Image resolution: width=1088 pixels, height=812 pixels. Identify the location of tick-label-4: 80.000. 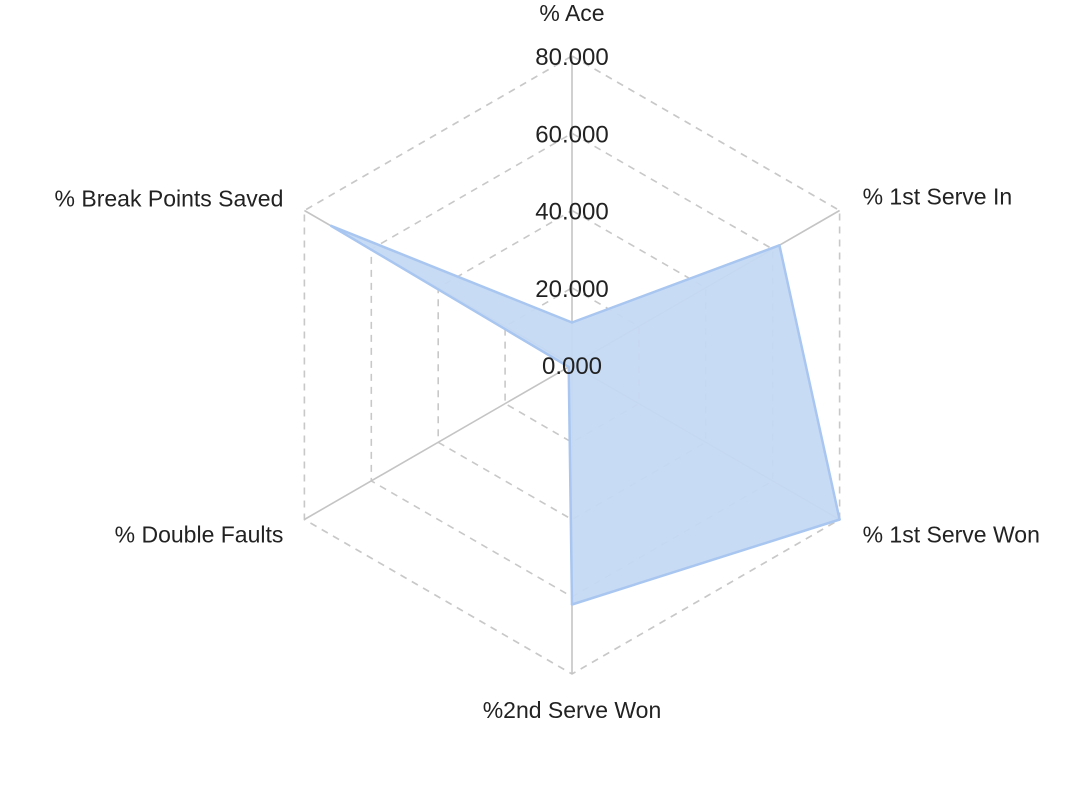
(571, 57).